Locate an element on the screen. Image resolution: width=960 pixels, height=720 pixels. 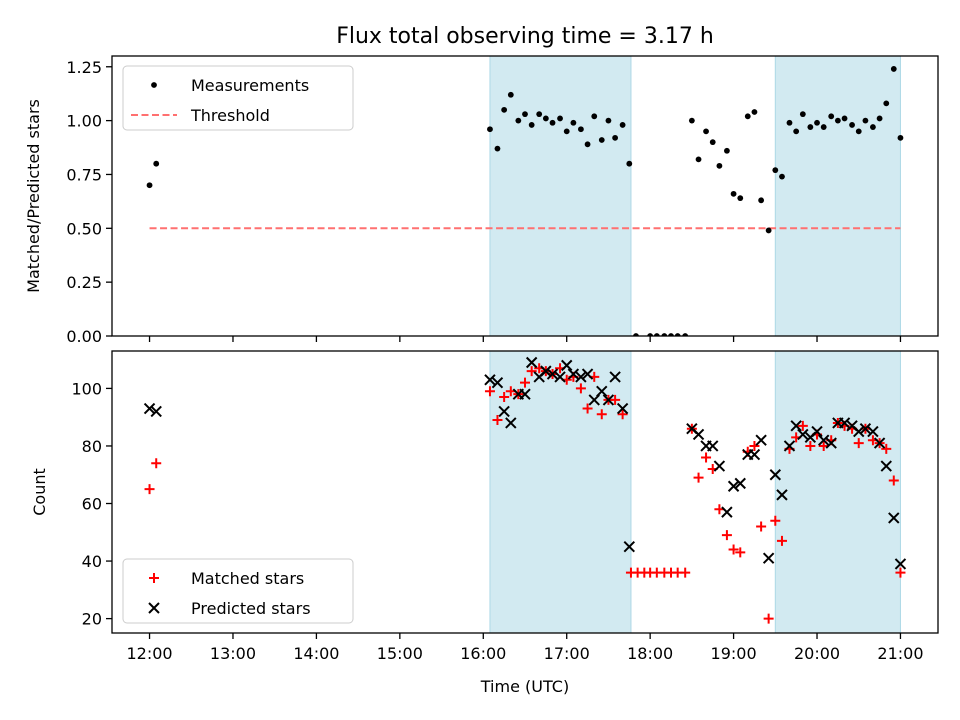
x-tick-label: 12:00 is located at coordinates (149, 653).